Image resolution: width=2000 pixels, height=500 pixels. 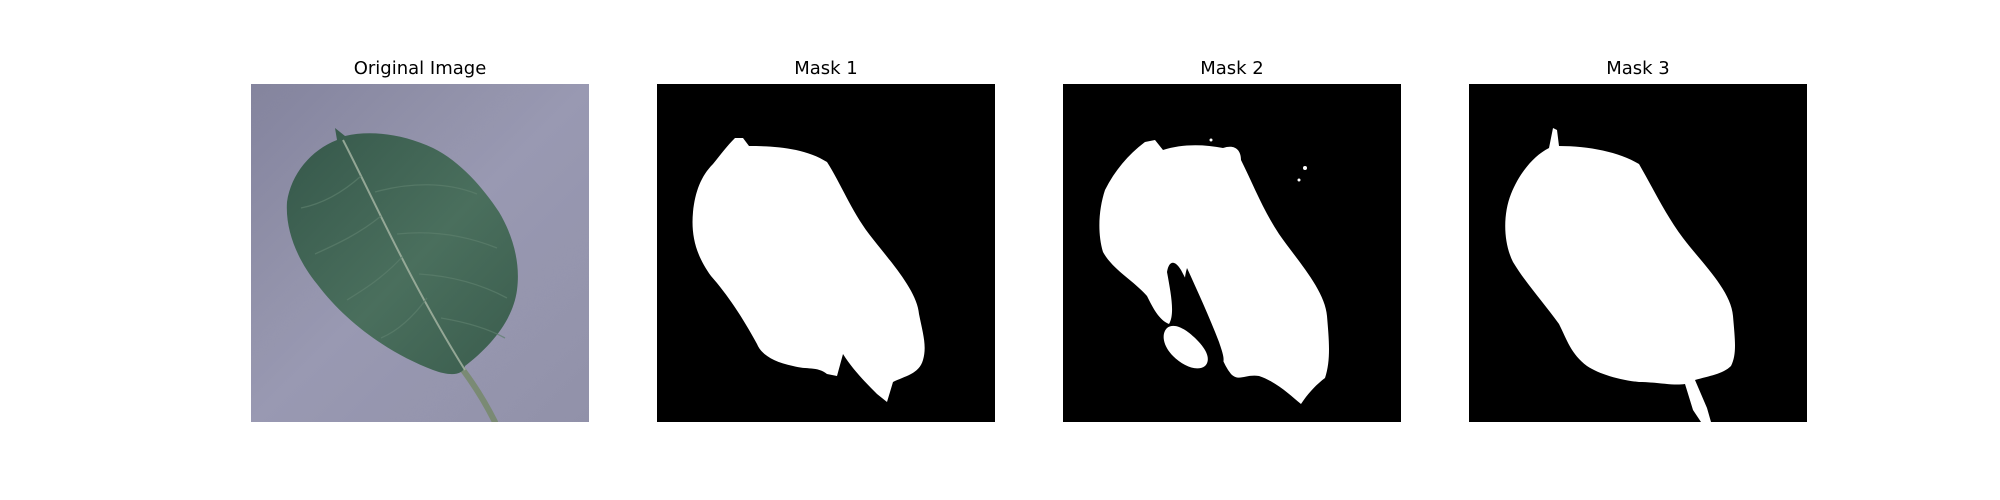 I want to click on mask-2-panel, so click(x=1232, y=253).